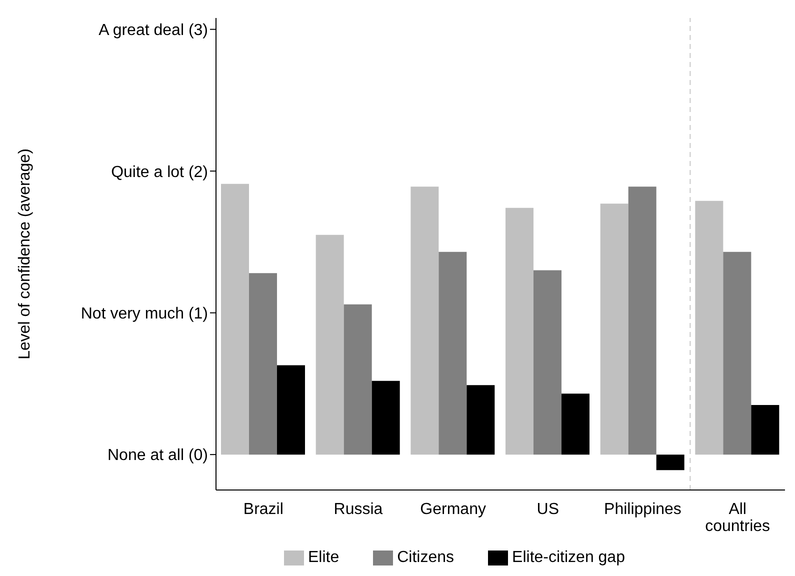 Image resolution: width=795 pixels, height=576 pixels. I want to click on x-tick-label: Philippines, so click(643, 509).